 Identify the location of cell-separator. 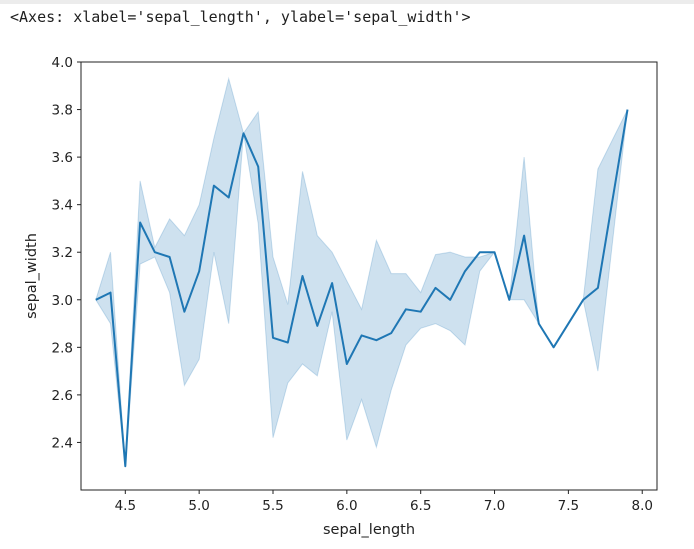
(347, 2).